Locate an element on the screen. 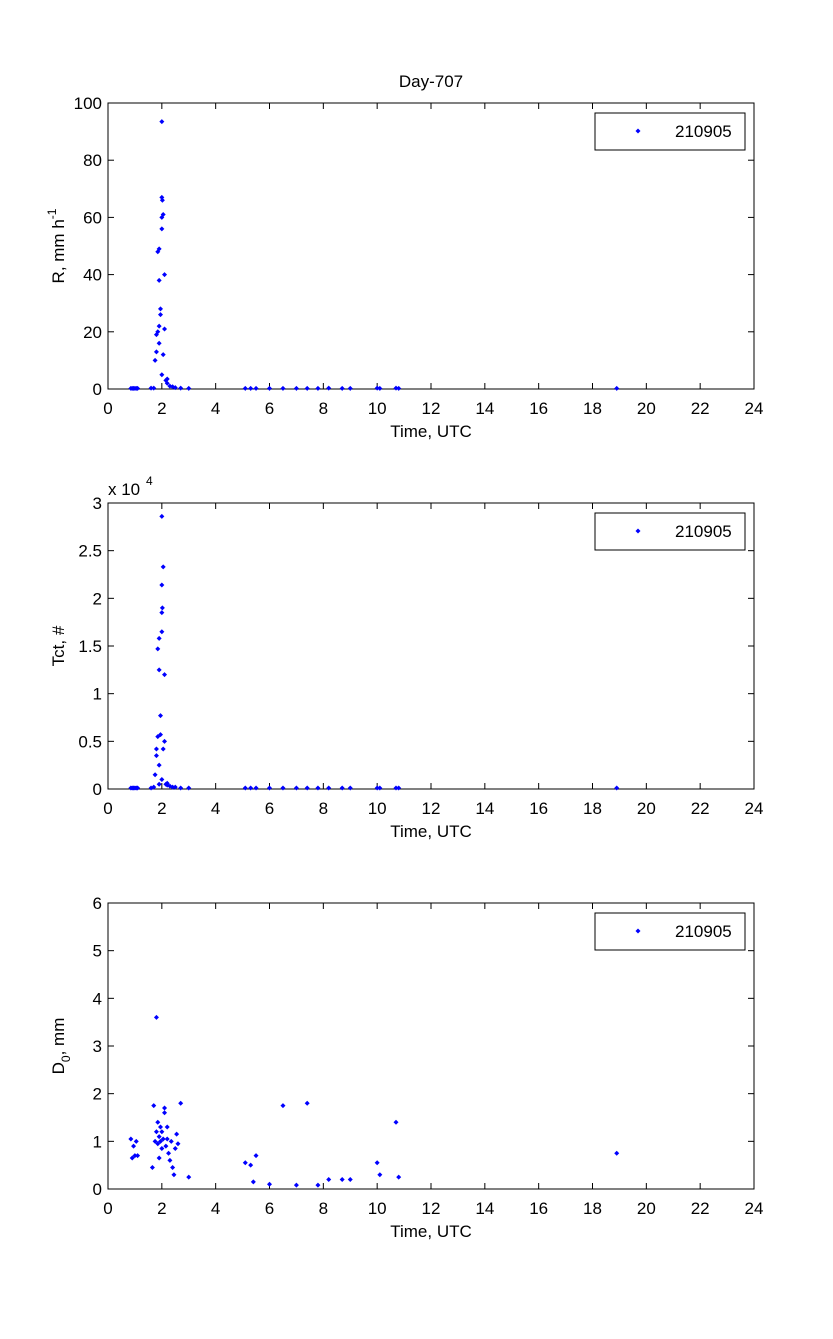 The width and height of the screenshot is (833, 1339). y-tick-label: 60 is located at coordinates (92, 217).